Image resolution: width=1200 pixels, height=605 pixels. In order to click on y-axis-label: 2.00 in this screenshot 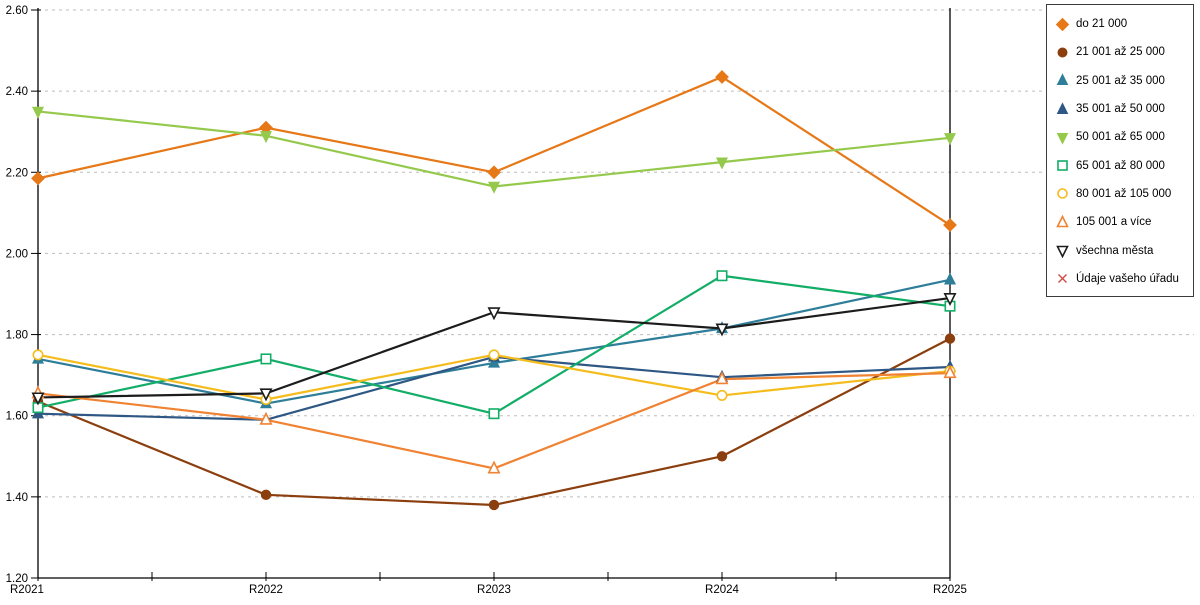, I will do `click(17, 254)`.